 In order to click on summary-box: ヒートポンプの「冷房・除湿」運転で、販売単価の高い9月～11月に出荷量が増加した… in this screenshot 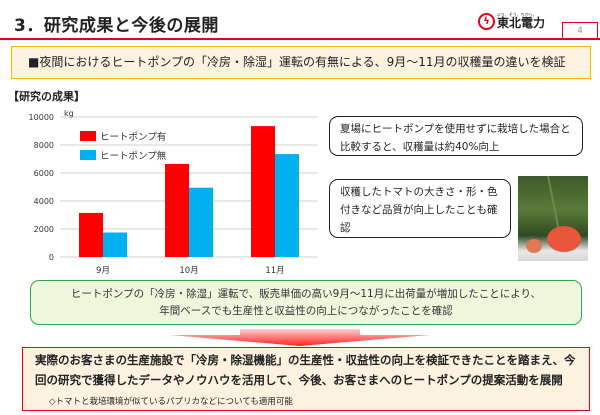, I will do `click(306, 302)`.